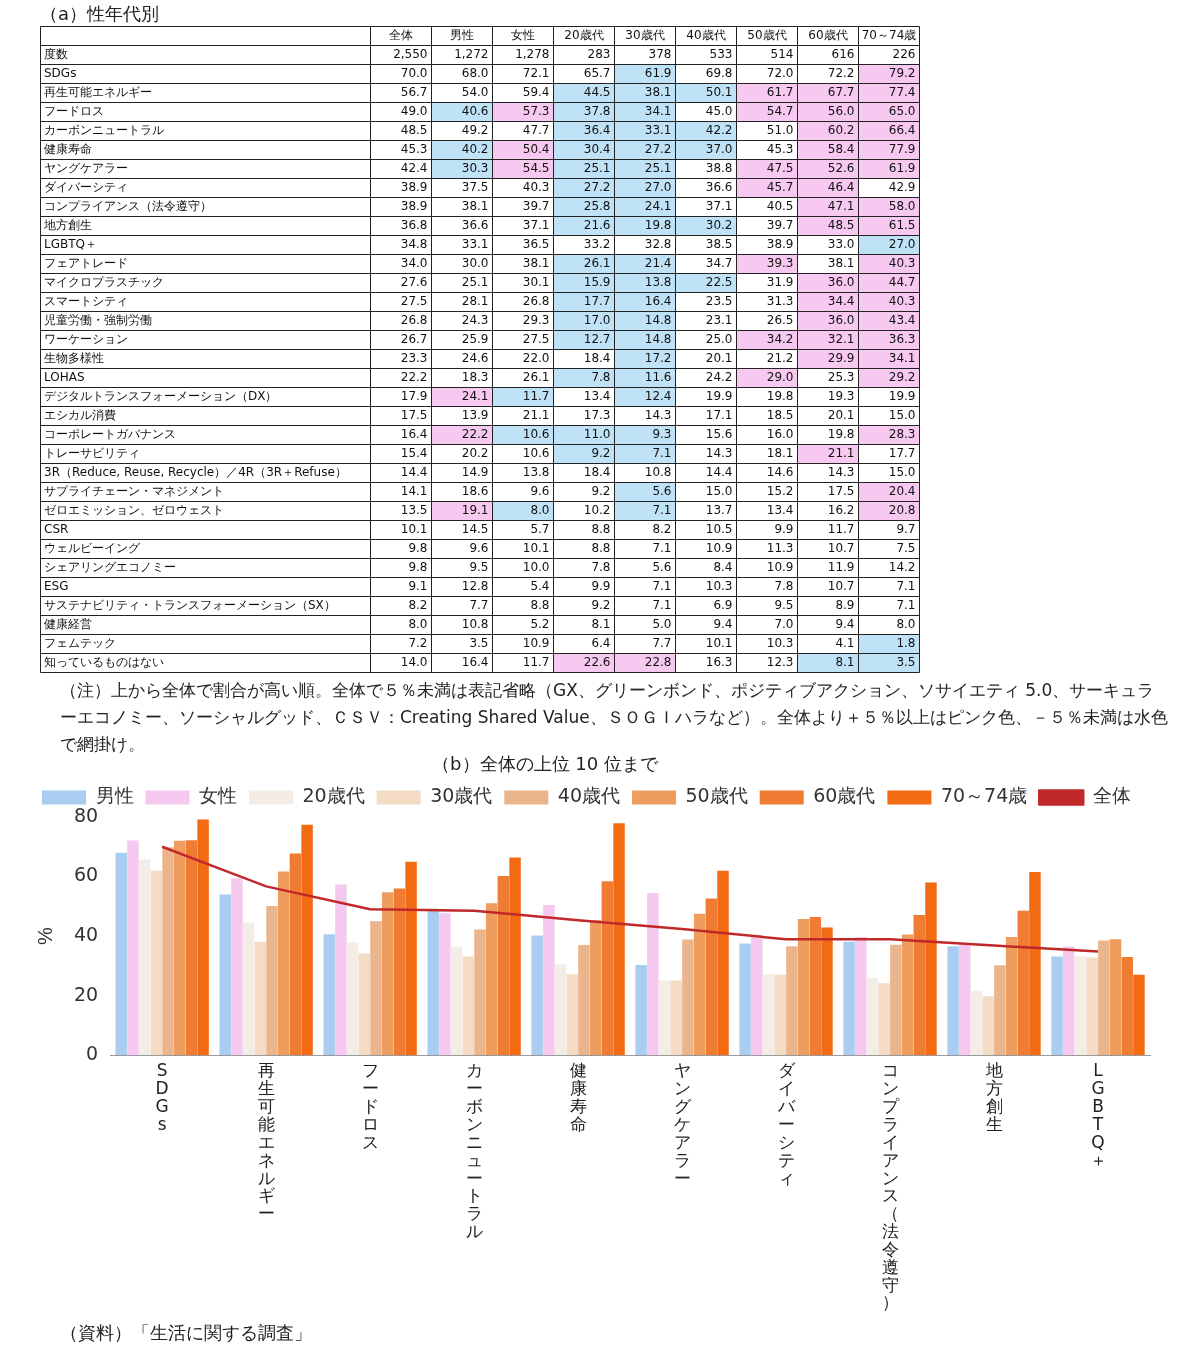 This screenshot has width=1200, height=1355. What do you see at coordinates (186, 1333) in the screenshot?
I see `text: （資料）「生活に関する調査」` at bounding box center [186, 1333].